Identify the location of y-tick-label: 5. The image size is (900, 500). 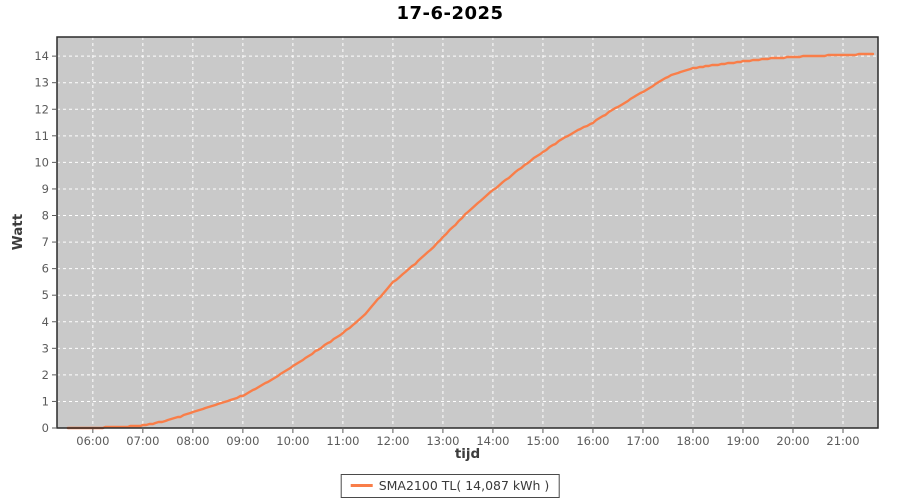
(45, 295).